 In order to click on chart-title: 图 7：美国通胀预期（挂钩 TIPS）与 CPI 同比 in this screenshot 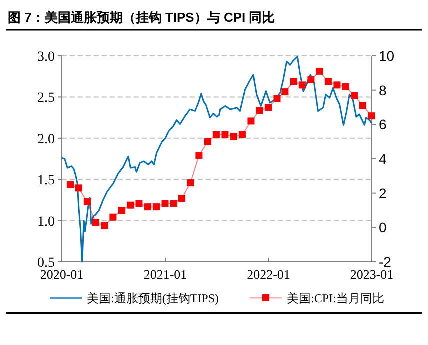, I will do `click(142, 17)`.